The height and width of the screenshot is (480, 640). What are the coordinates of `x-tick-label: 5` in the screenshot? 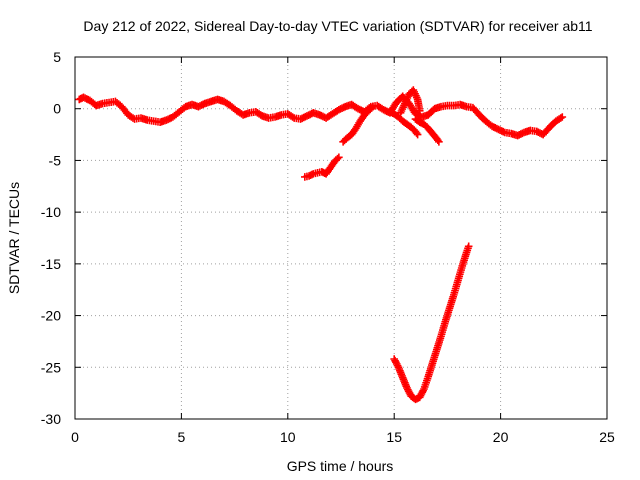 It's located at (182, 437).